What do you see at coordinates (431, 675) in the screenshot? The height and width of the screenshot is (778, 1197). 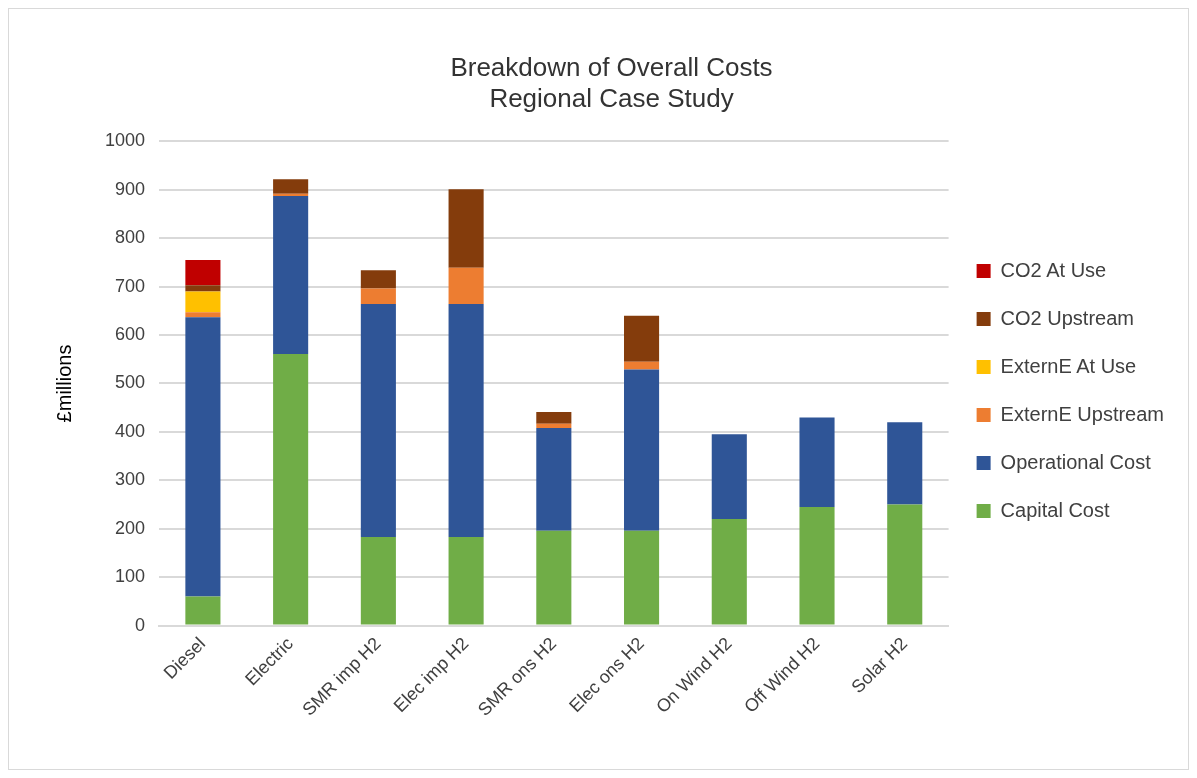 I see `x-tick-label: Elec imp H2` at bounding box center [431, 675].